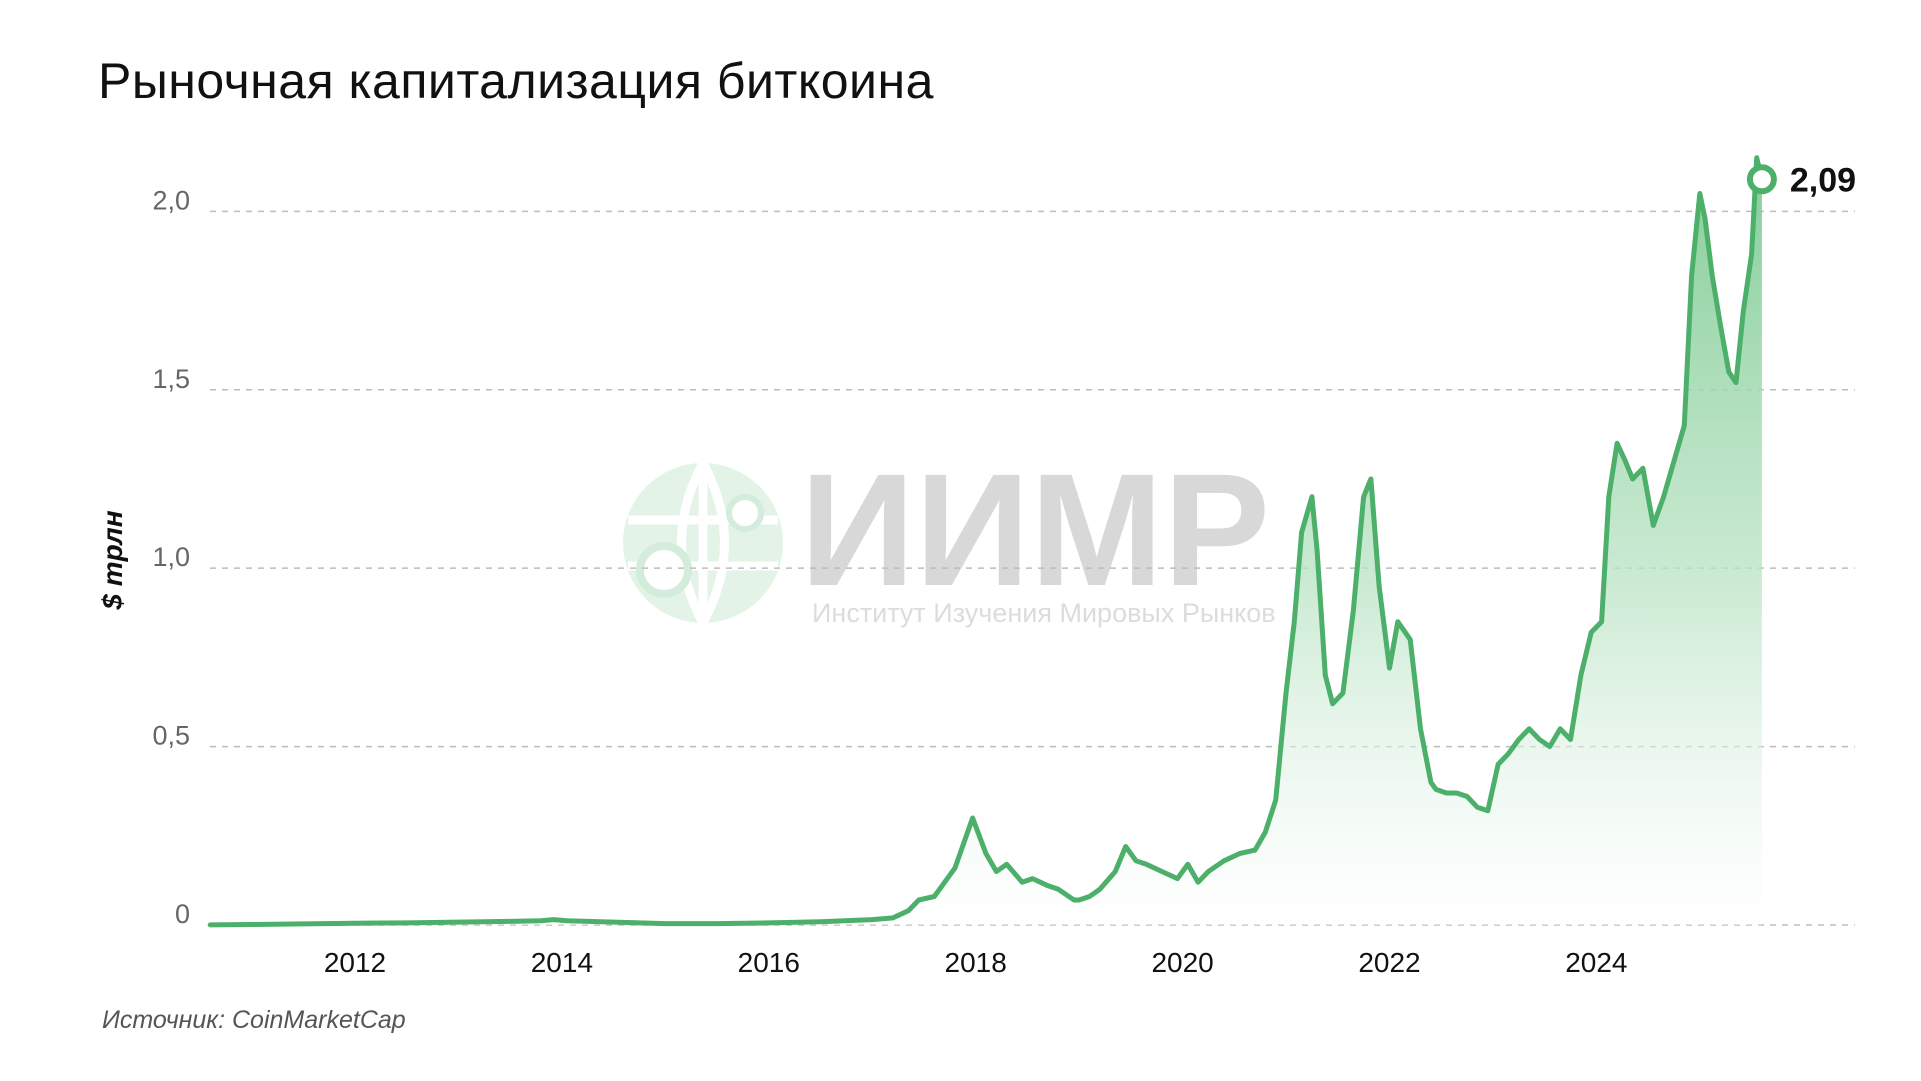  Describe the element at coordinates (1389, 962) in the screenshot. I see `x-tick-label: 2022` at that location.